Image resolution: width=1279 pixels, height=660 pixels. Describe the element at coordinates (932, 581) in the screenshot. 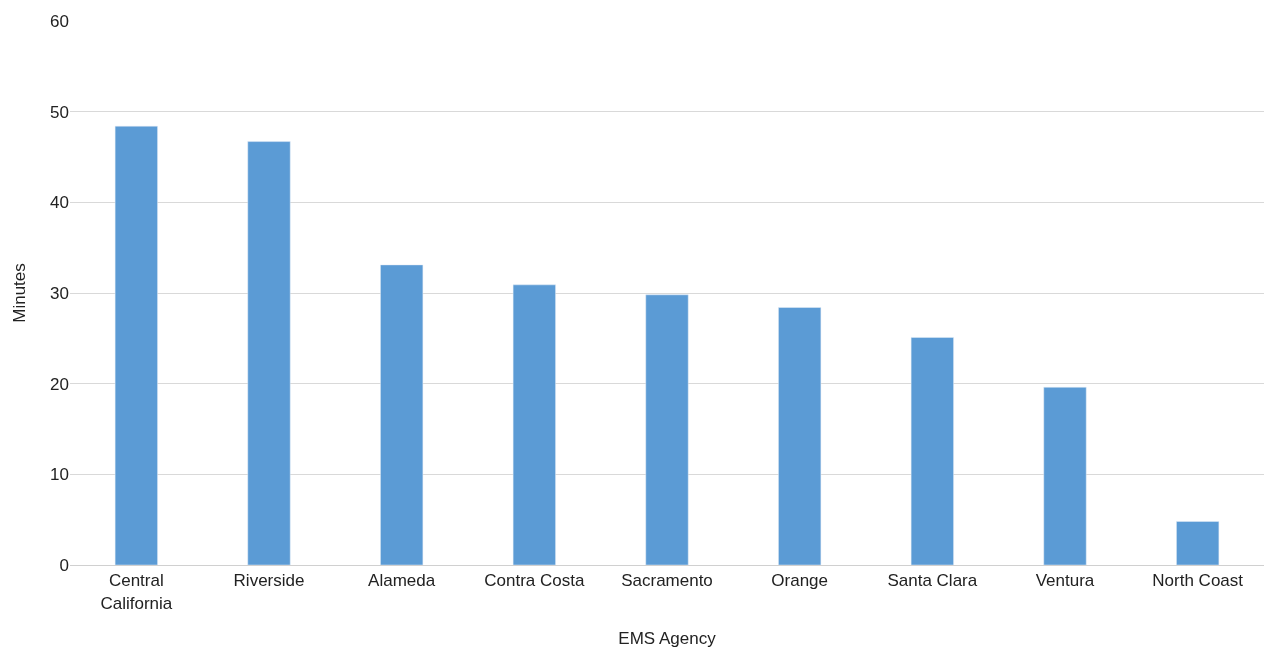

I see `x-tick-label: Santa Clara` at that location.